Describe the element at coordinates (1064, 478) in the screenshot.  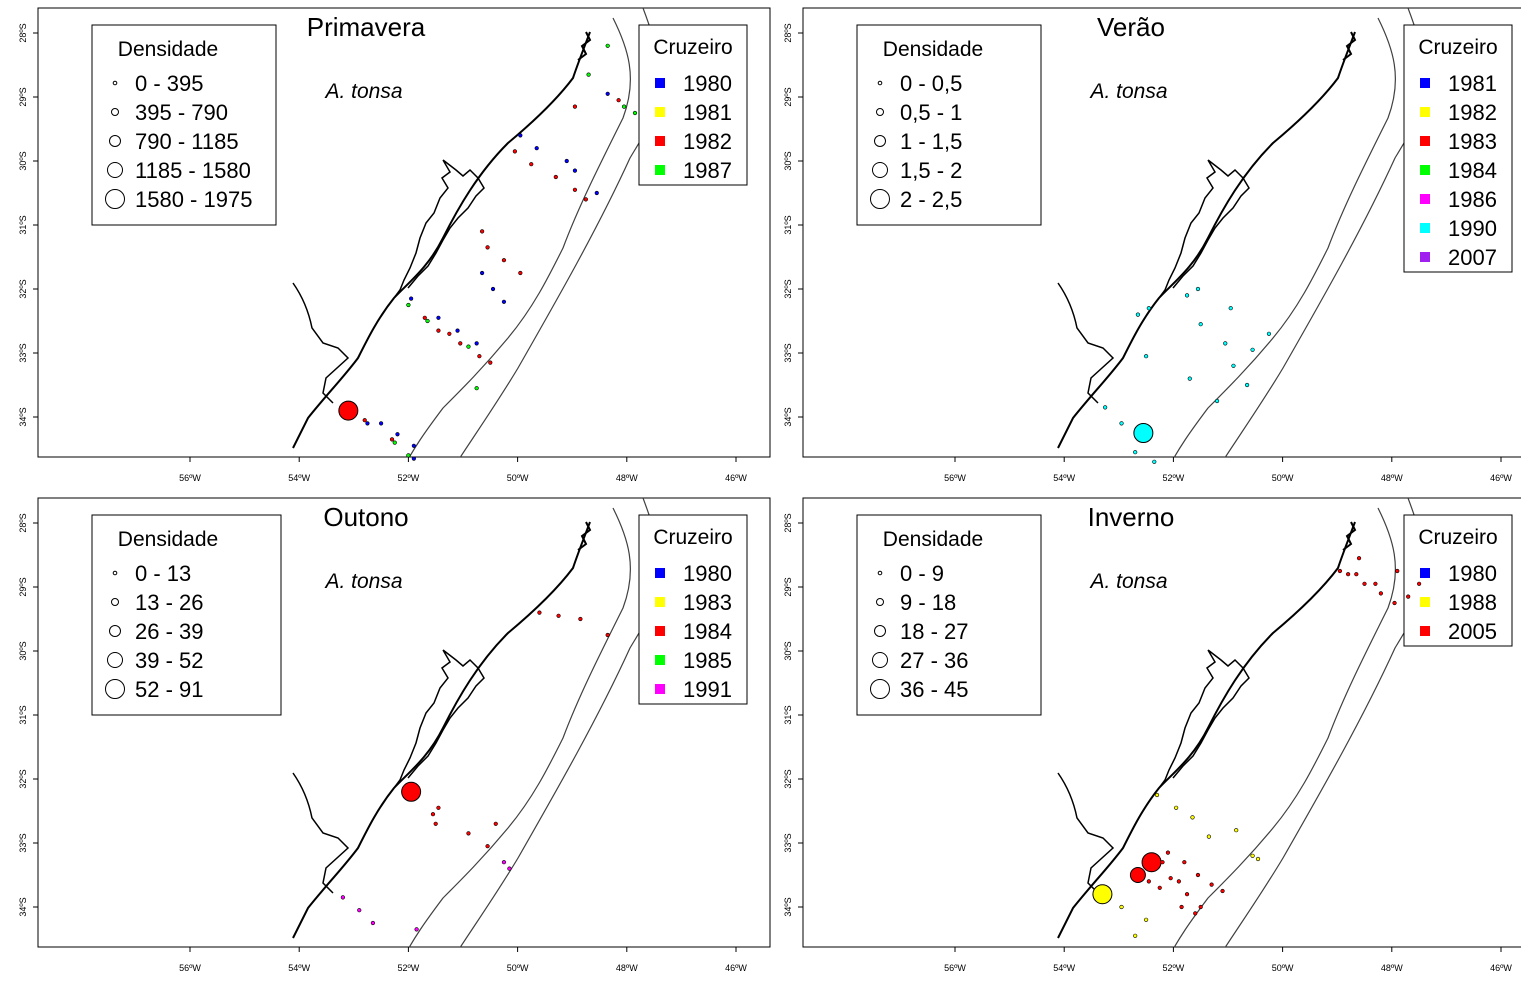
I see `x-tick-label: 54ºW` at that location.